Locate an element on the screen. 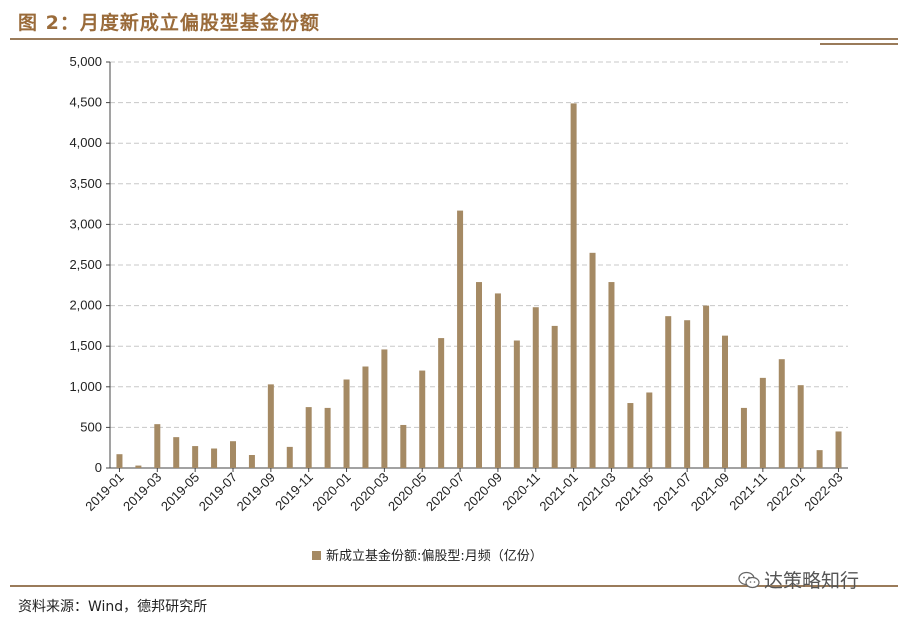  watermark: 达策略知行 is located at coordinates (798, 579).